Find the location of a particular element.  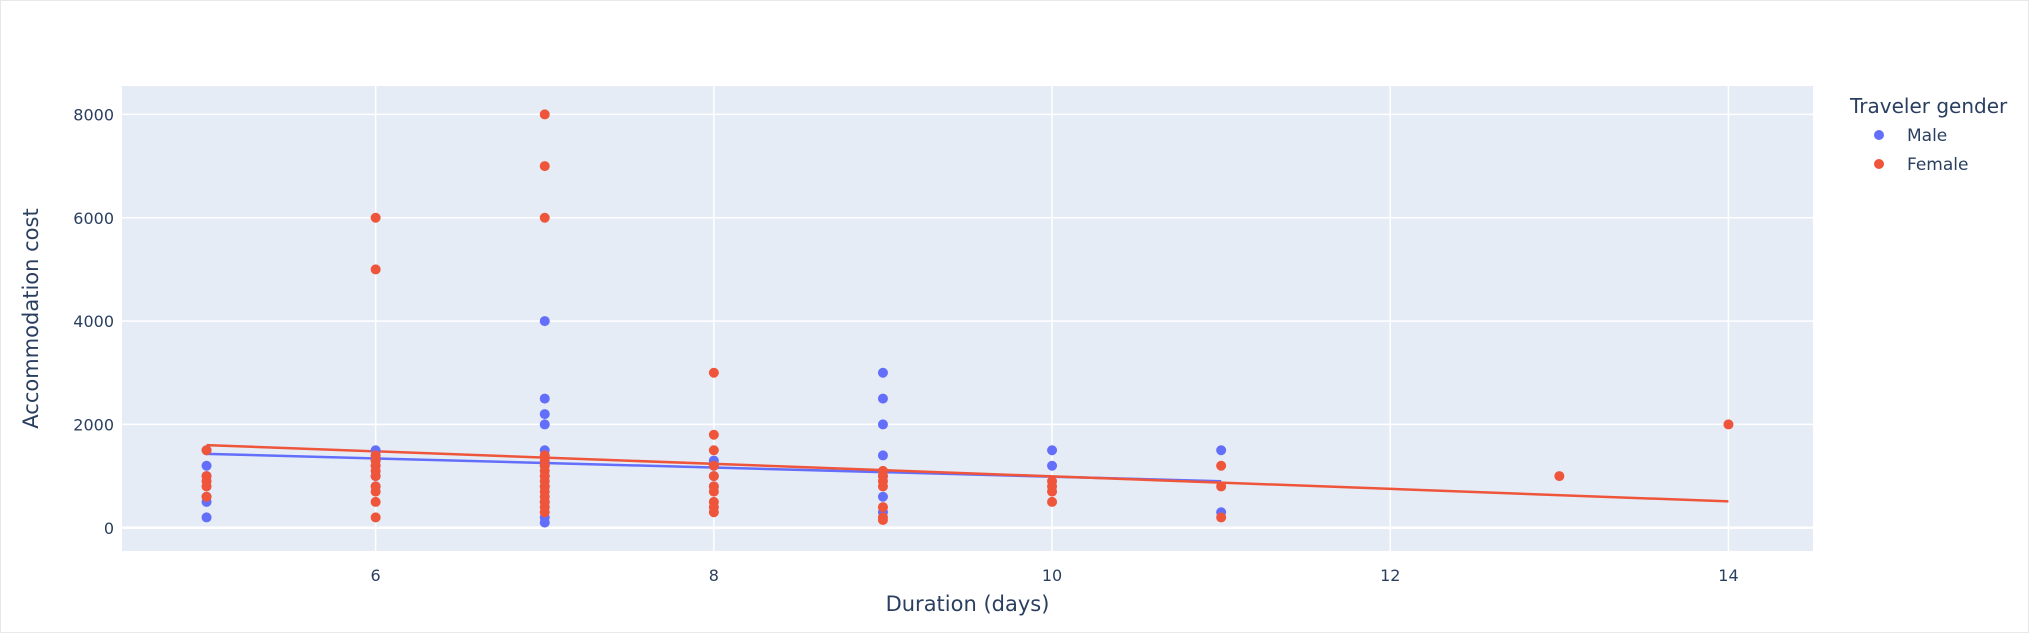

y-tick-label: 6000 is located at coordinates (93, 218).